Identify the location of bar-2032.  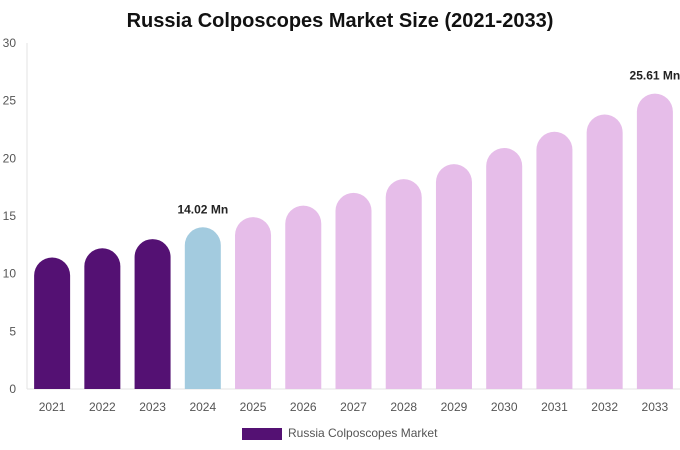
(604, 252).